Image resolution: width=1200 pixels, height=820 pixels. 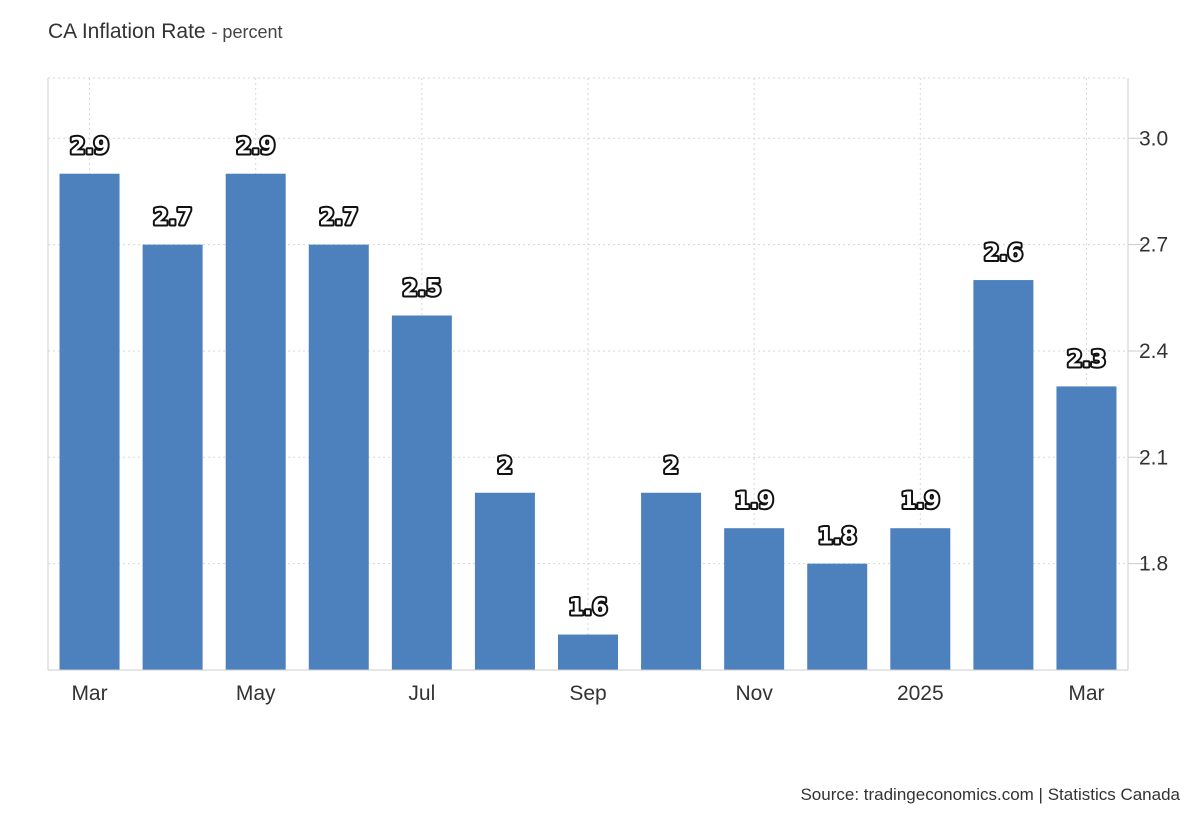 What do you see at coordinates (587, 693) in the screenshot?
I see `x-tick-label: Sep` at bounding box center [587, 693].